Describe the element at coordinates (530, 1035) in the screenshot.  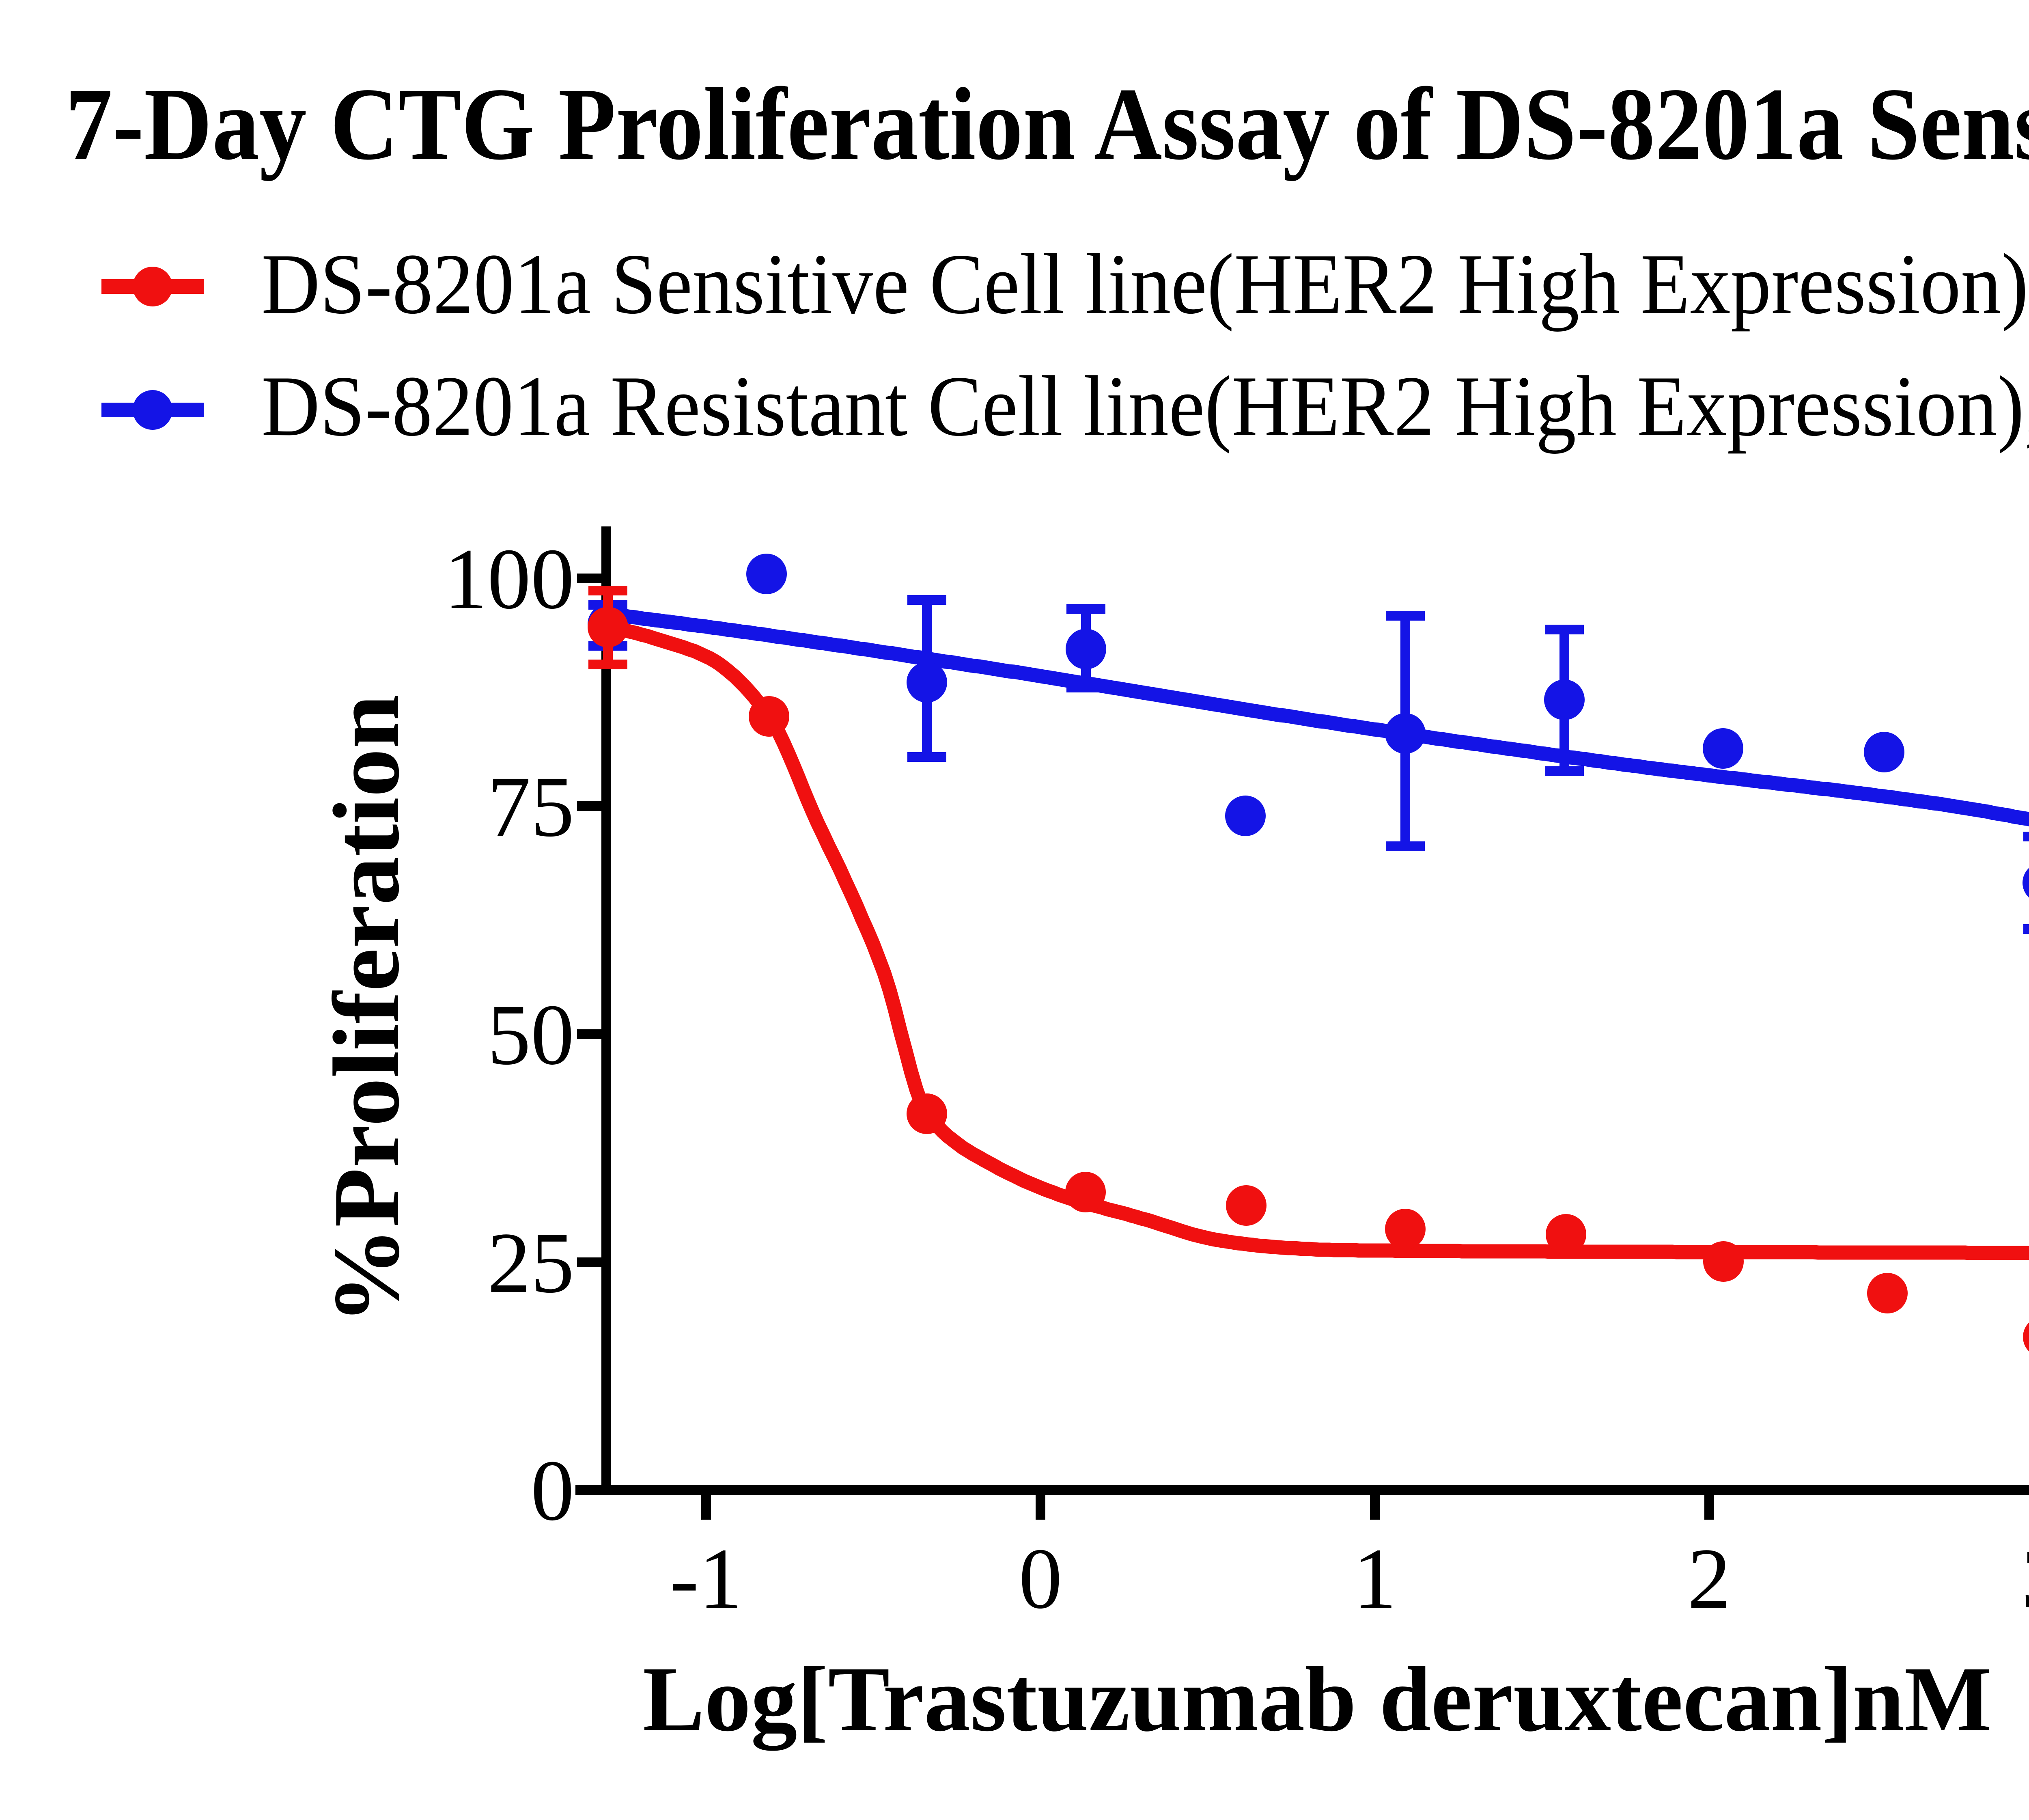
I see `svg-text: 50` at that location.